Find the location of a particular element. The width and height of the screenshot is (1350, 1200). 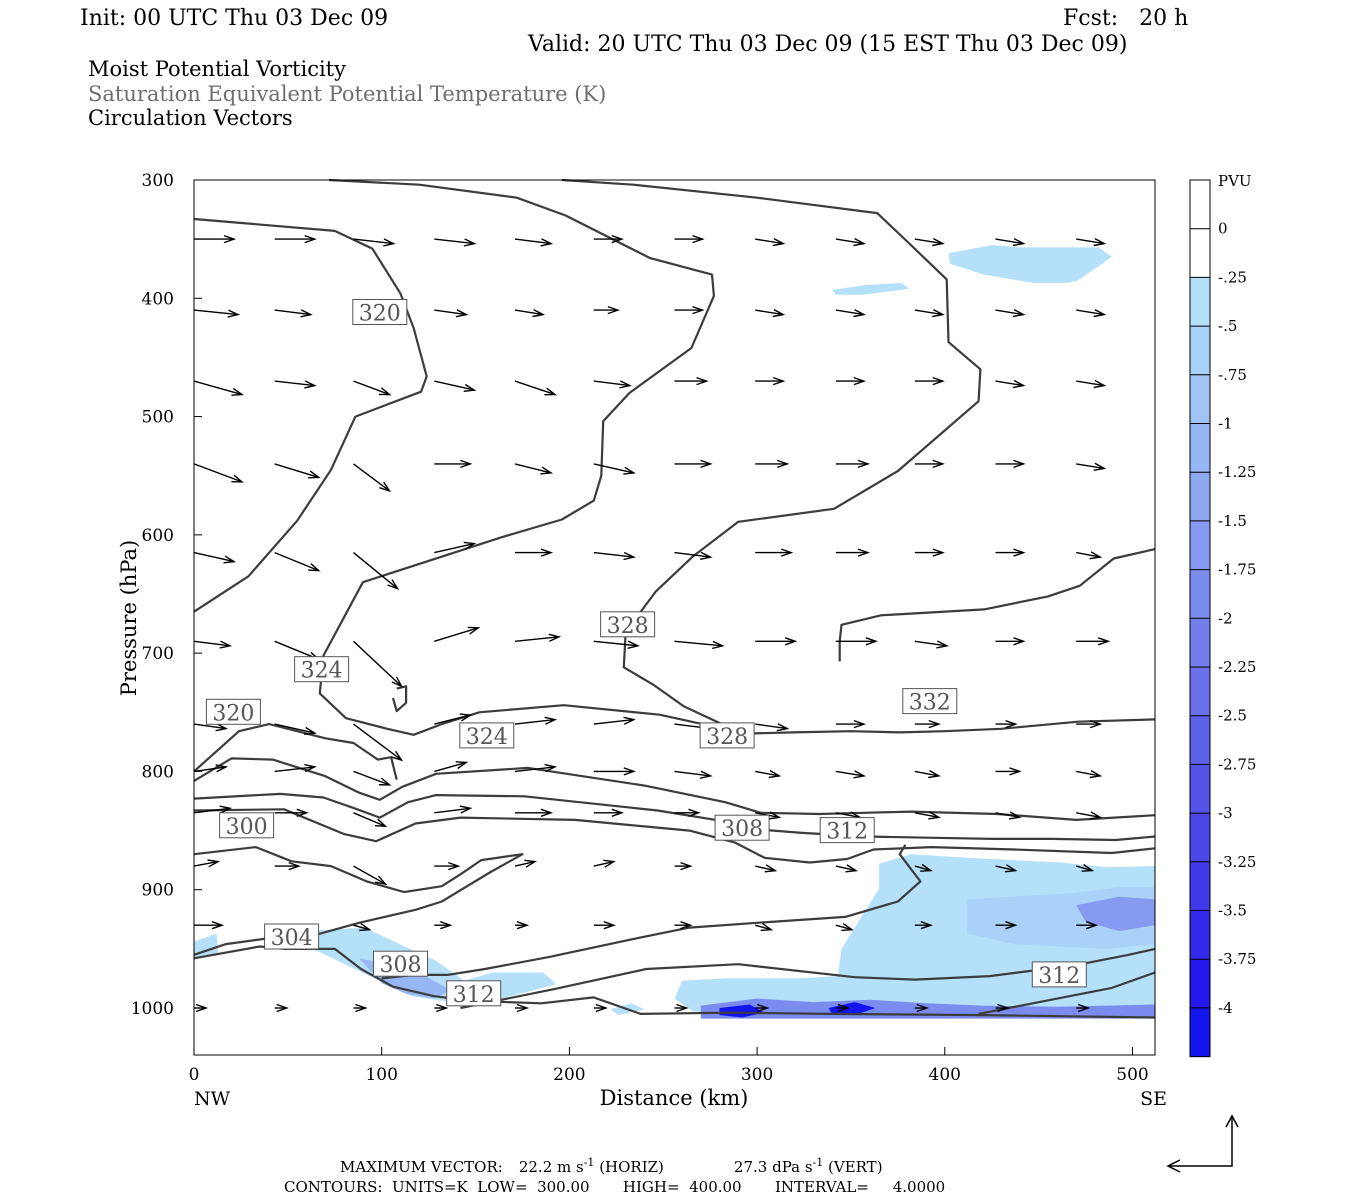

contour-label: 308 is located at coordinates (742, 829).